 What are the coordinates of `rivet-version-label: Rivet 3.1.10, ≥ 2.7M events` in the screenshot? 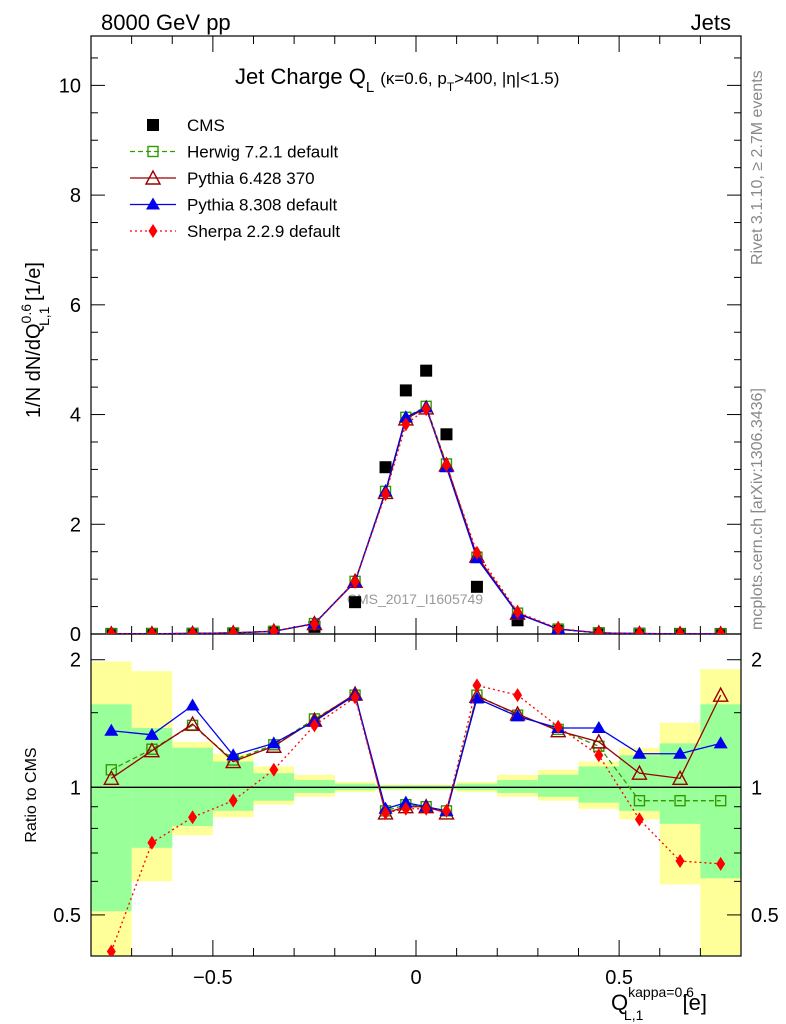 It's located at (757, 167).